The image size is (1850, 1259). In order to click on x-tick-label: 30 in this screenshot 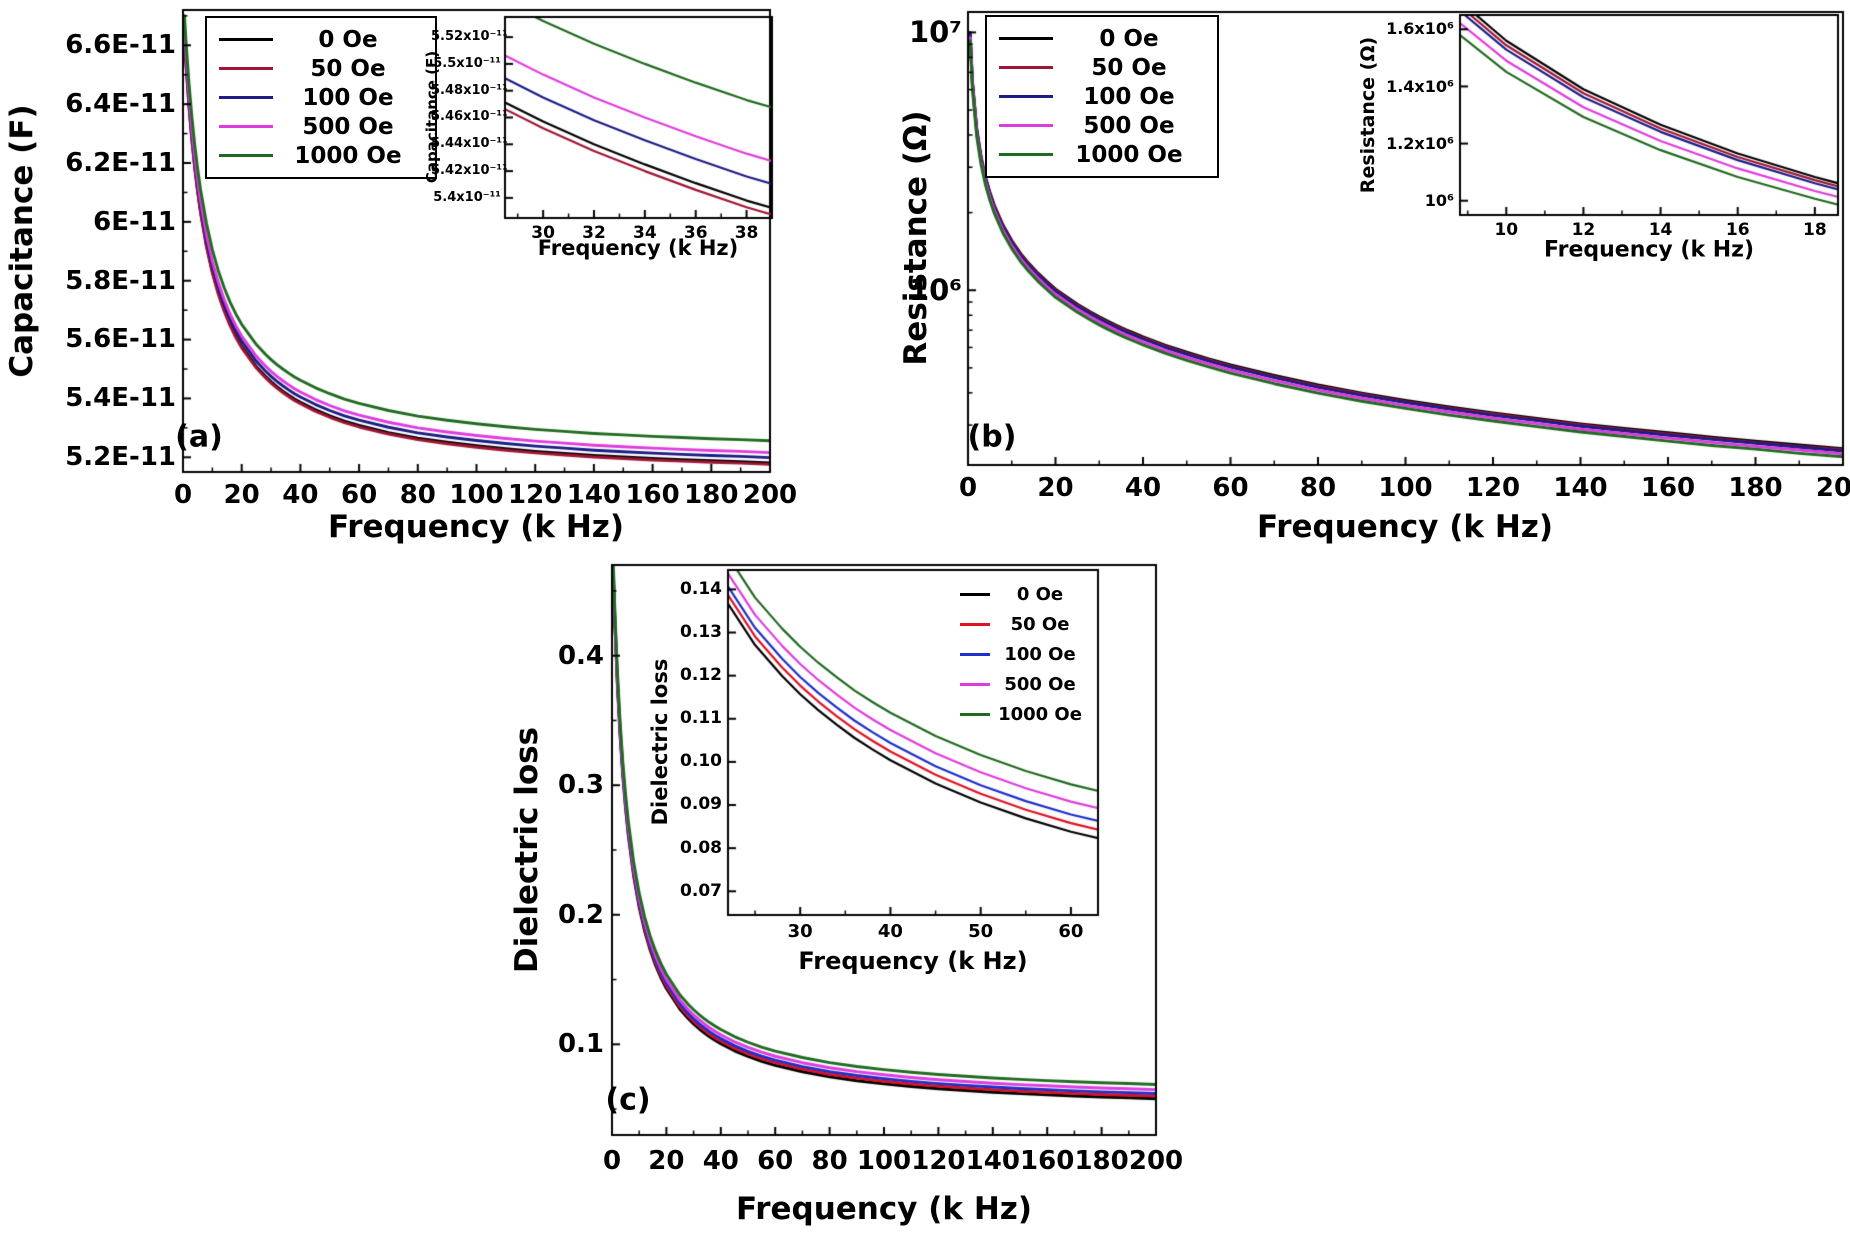, I will do `click(543, 233)`.